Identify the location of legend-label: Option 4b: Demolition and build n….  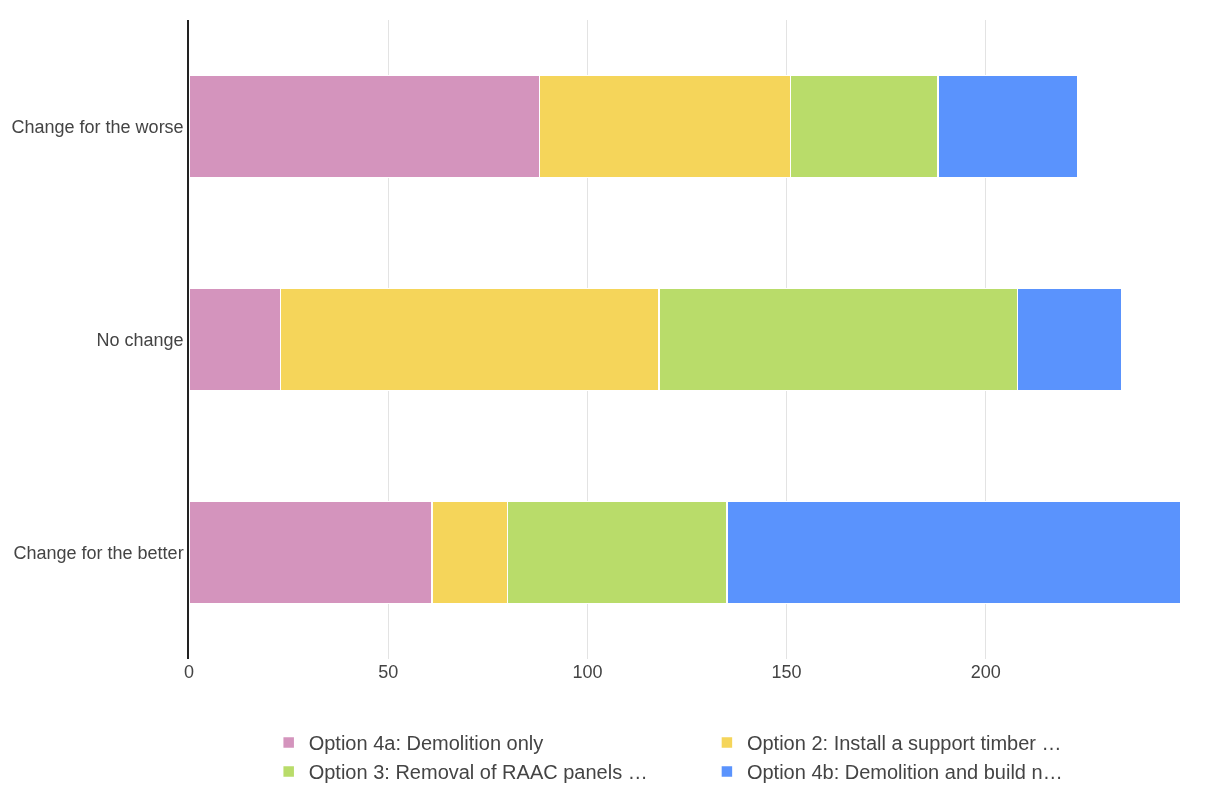
(904, 772).